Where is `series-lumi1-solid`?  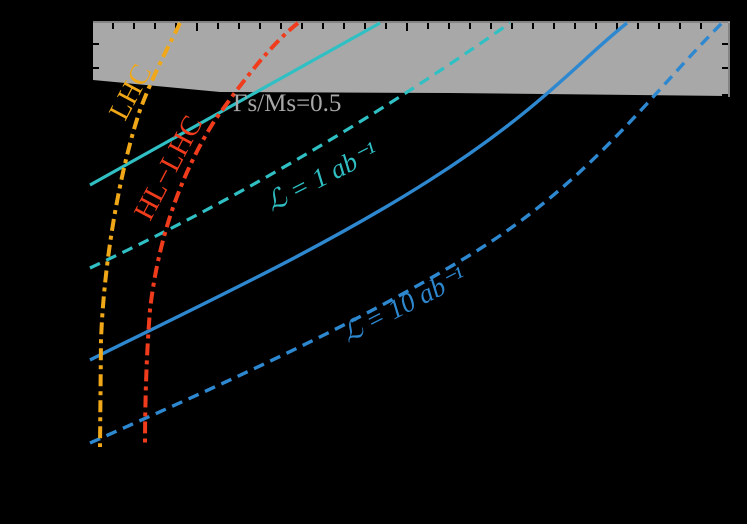 series-lumi1-solid is located at coordinates (235, 104).